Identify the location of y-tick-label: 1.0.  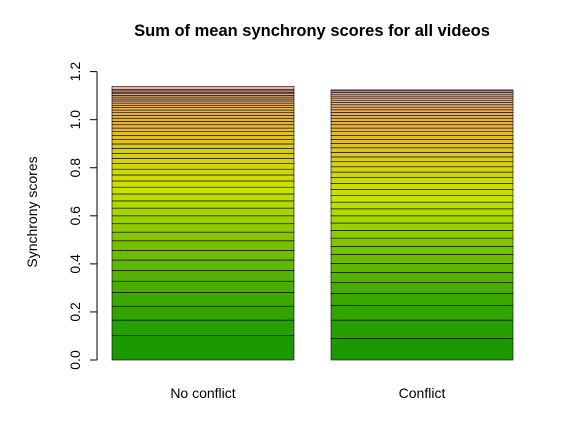
(75, 120).